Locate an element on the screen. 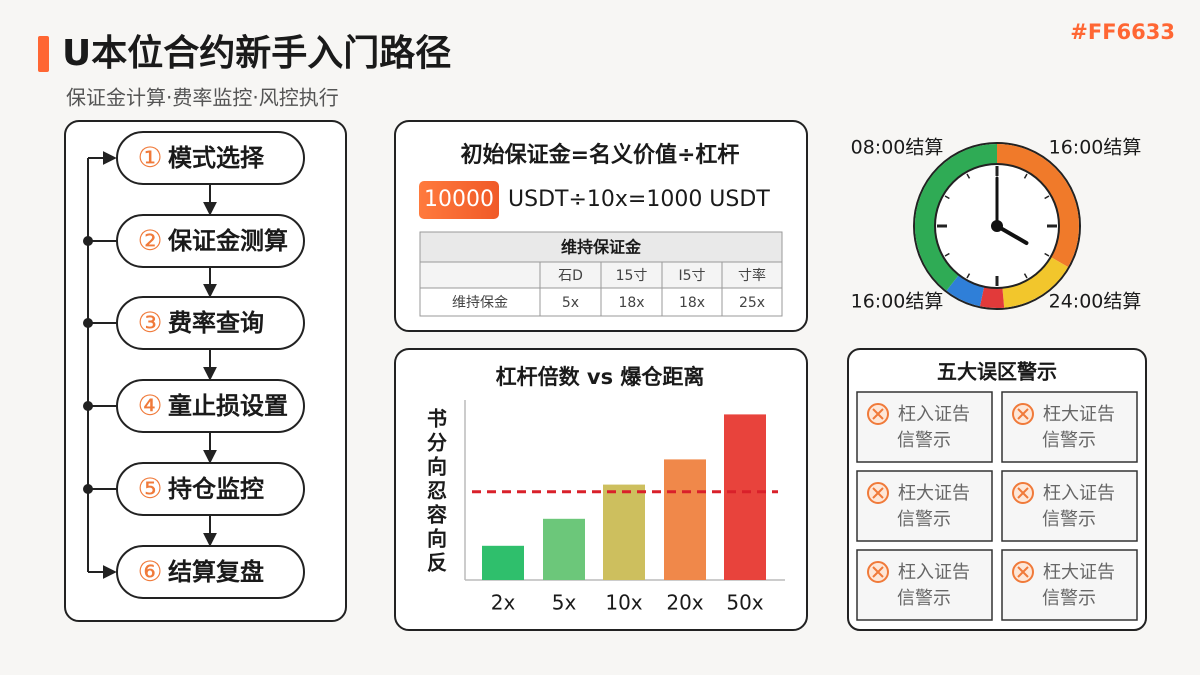  table-header: 15寸 is located at coordinates (632, 276).